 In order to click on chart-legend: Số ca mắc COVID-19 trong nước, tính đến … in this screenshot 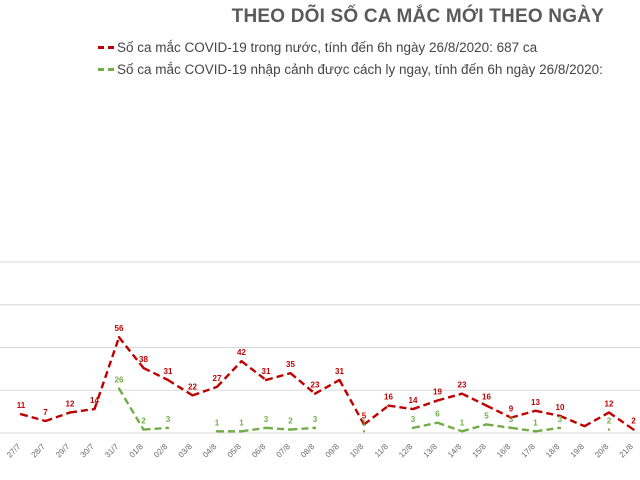, I will do `click(368, 58)`.